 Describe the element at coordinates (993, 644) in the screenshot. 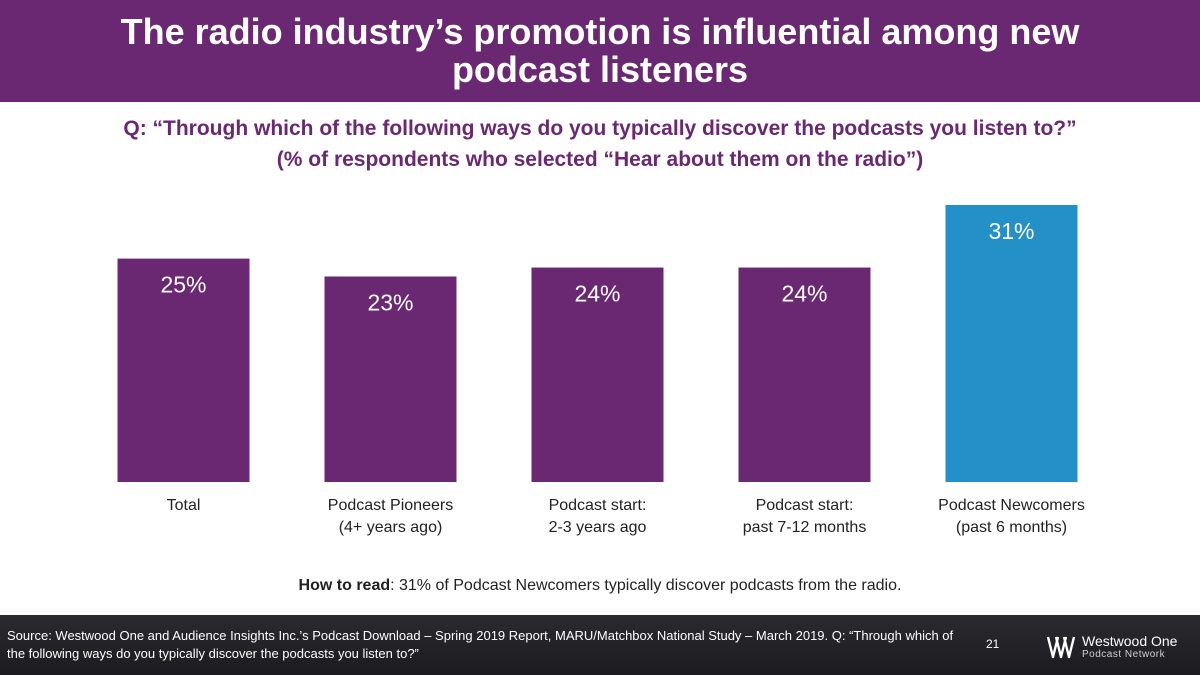

I see `page-number: 21` at that location.